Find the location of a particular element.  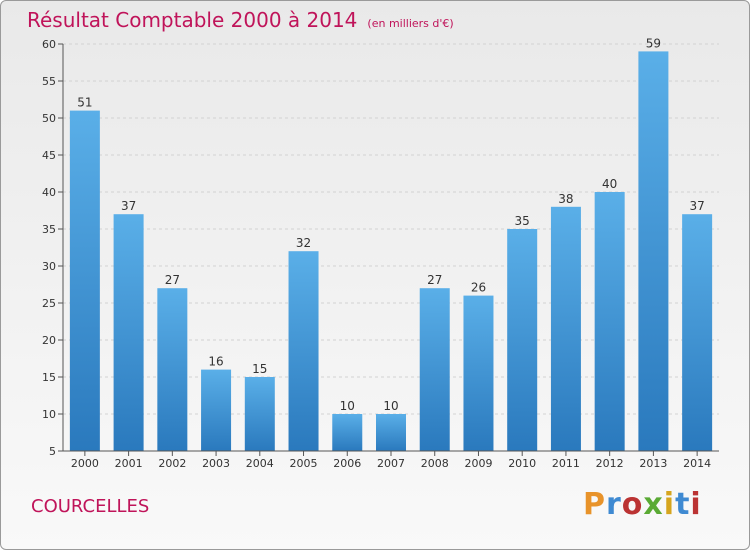

x-tick-label: 2006 is located at coordinates (347, 463).